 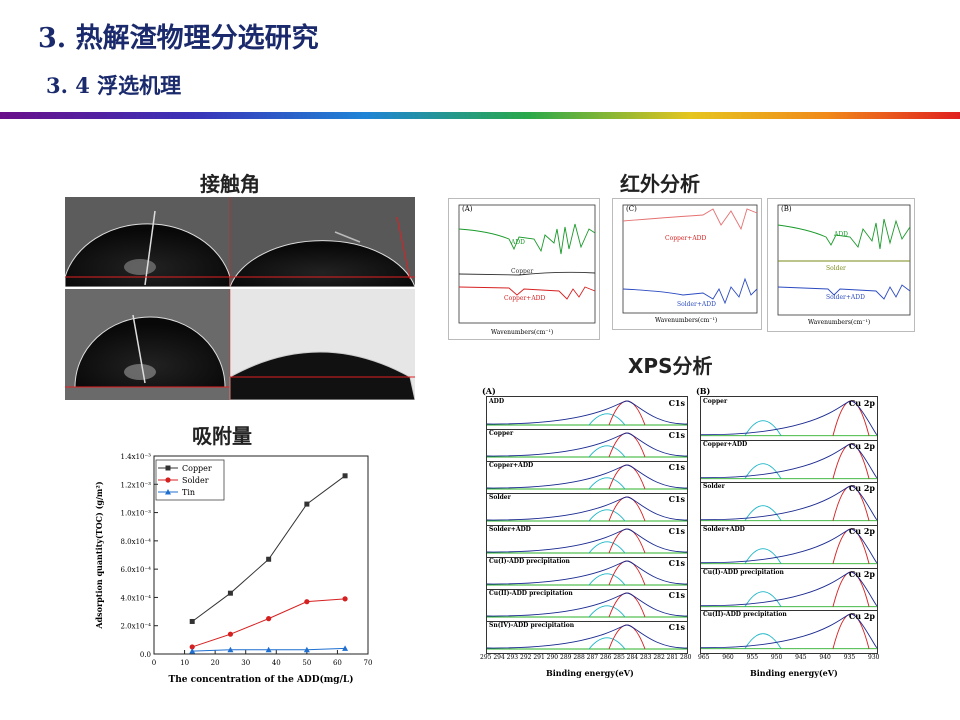 What do you see at coordinates (631, 209) in the screenshot?
I see `ir-c-tag: (C)` at bounding box center [631, 209].